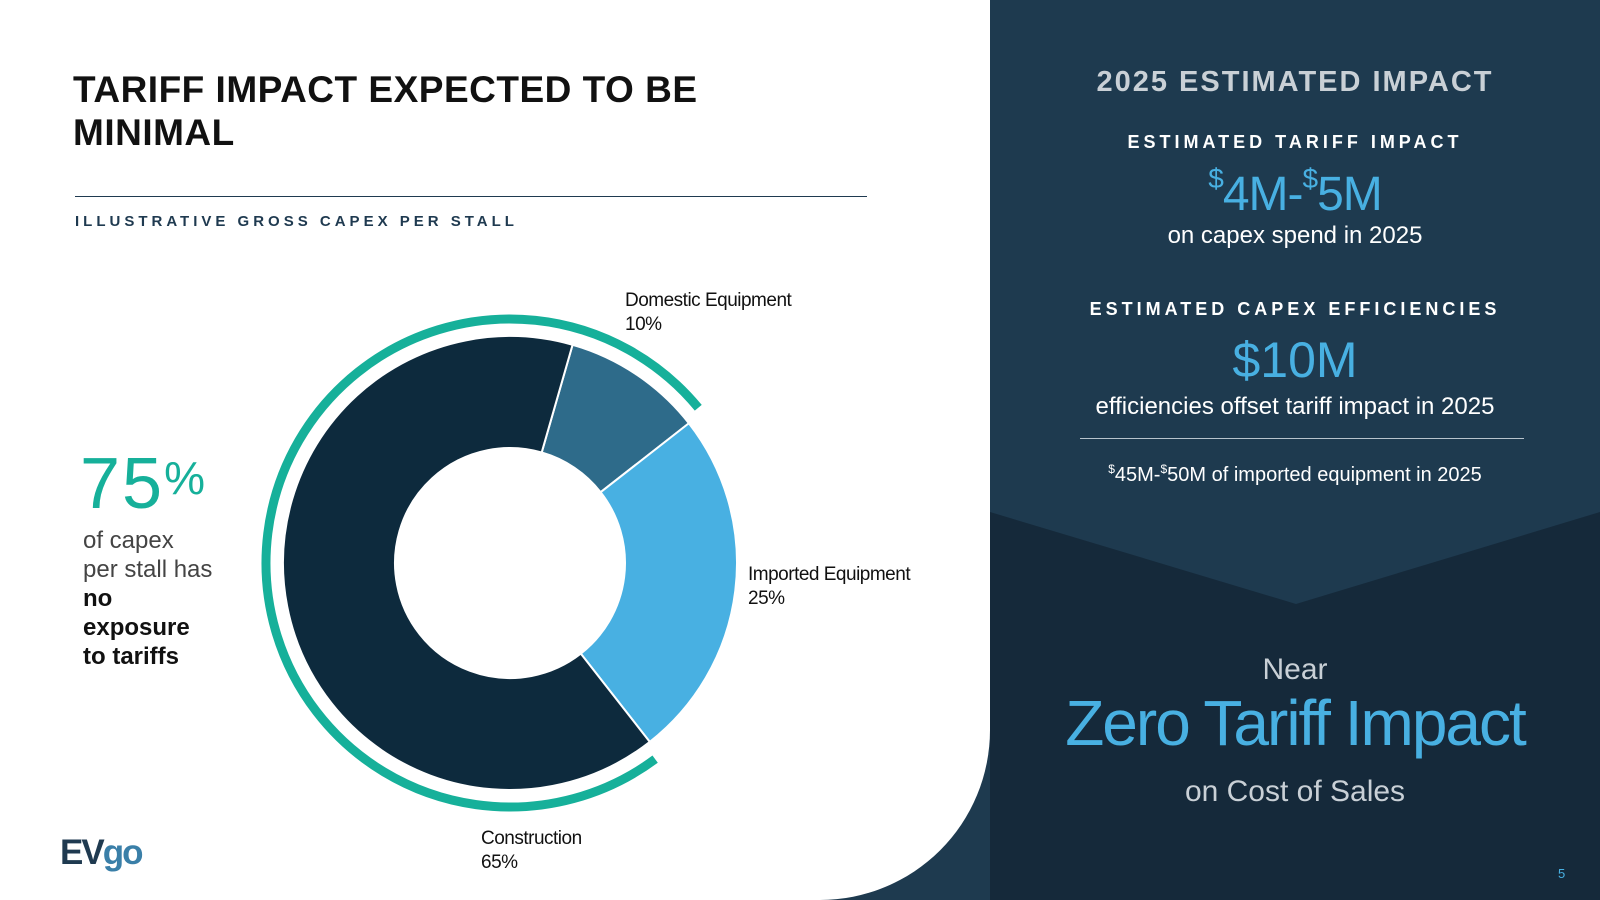 The height and width of the screenshot is (900, 1600). Describe the element at coordinates (829, 574) in the screenshot. I see `slice-label-name: Imported Equipment` at that location.